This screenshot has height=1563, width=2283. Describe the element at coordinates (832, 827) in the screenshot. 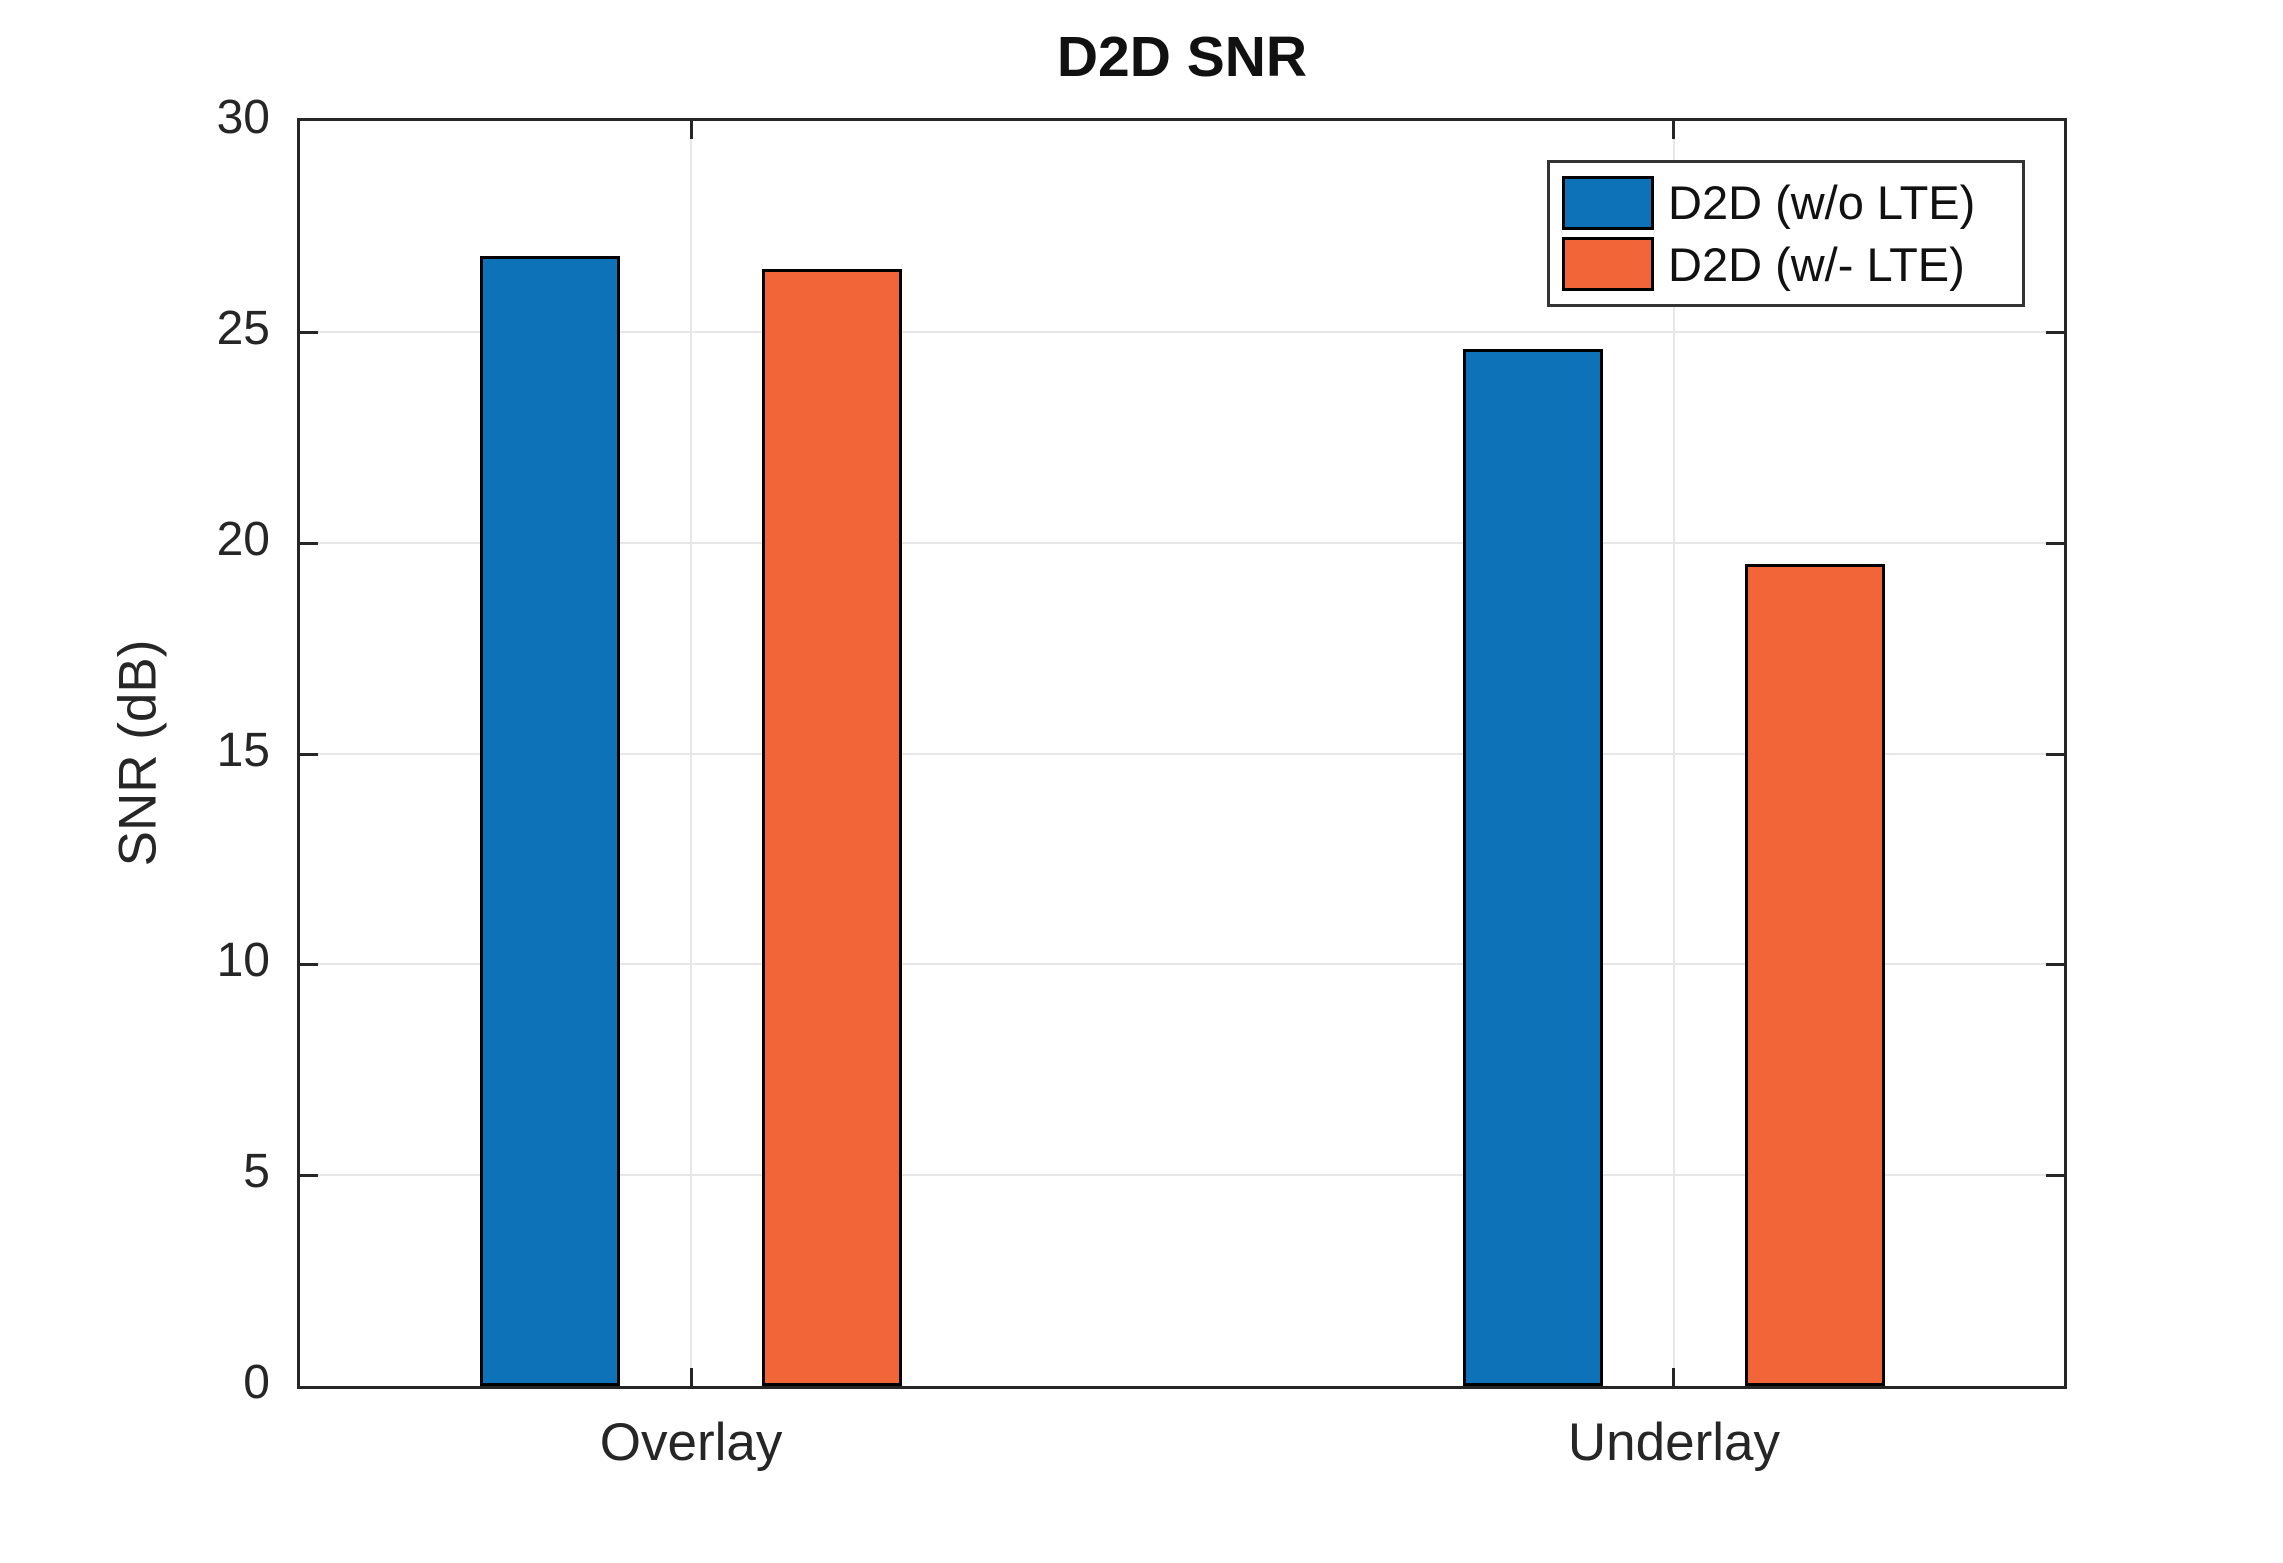

I see `bar-overlay-series1` at that location.